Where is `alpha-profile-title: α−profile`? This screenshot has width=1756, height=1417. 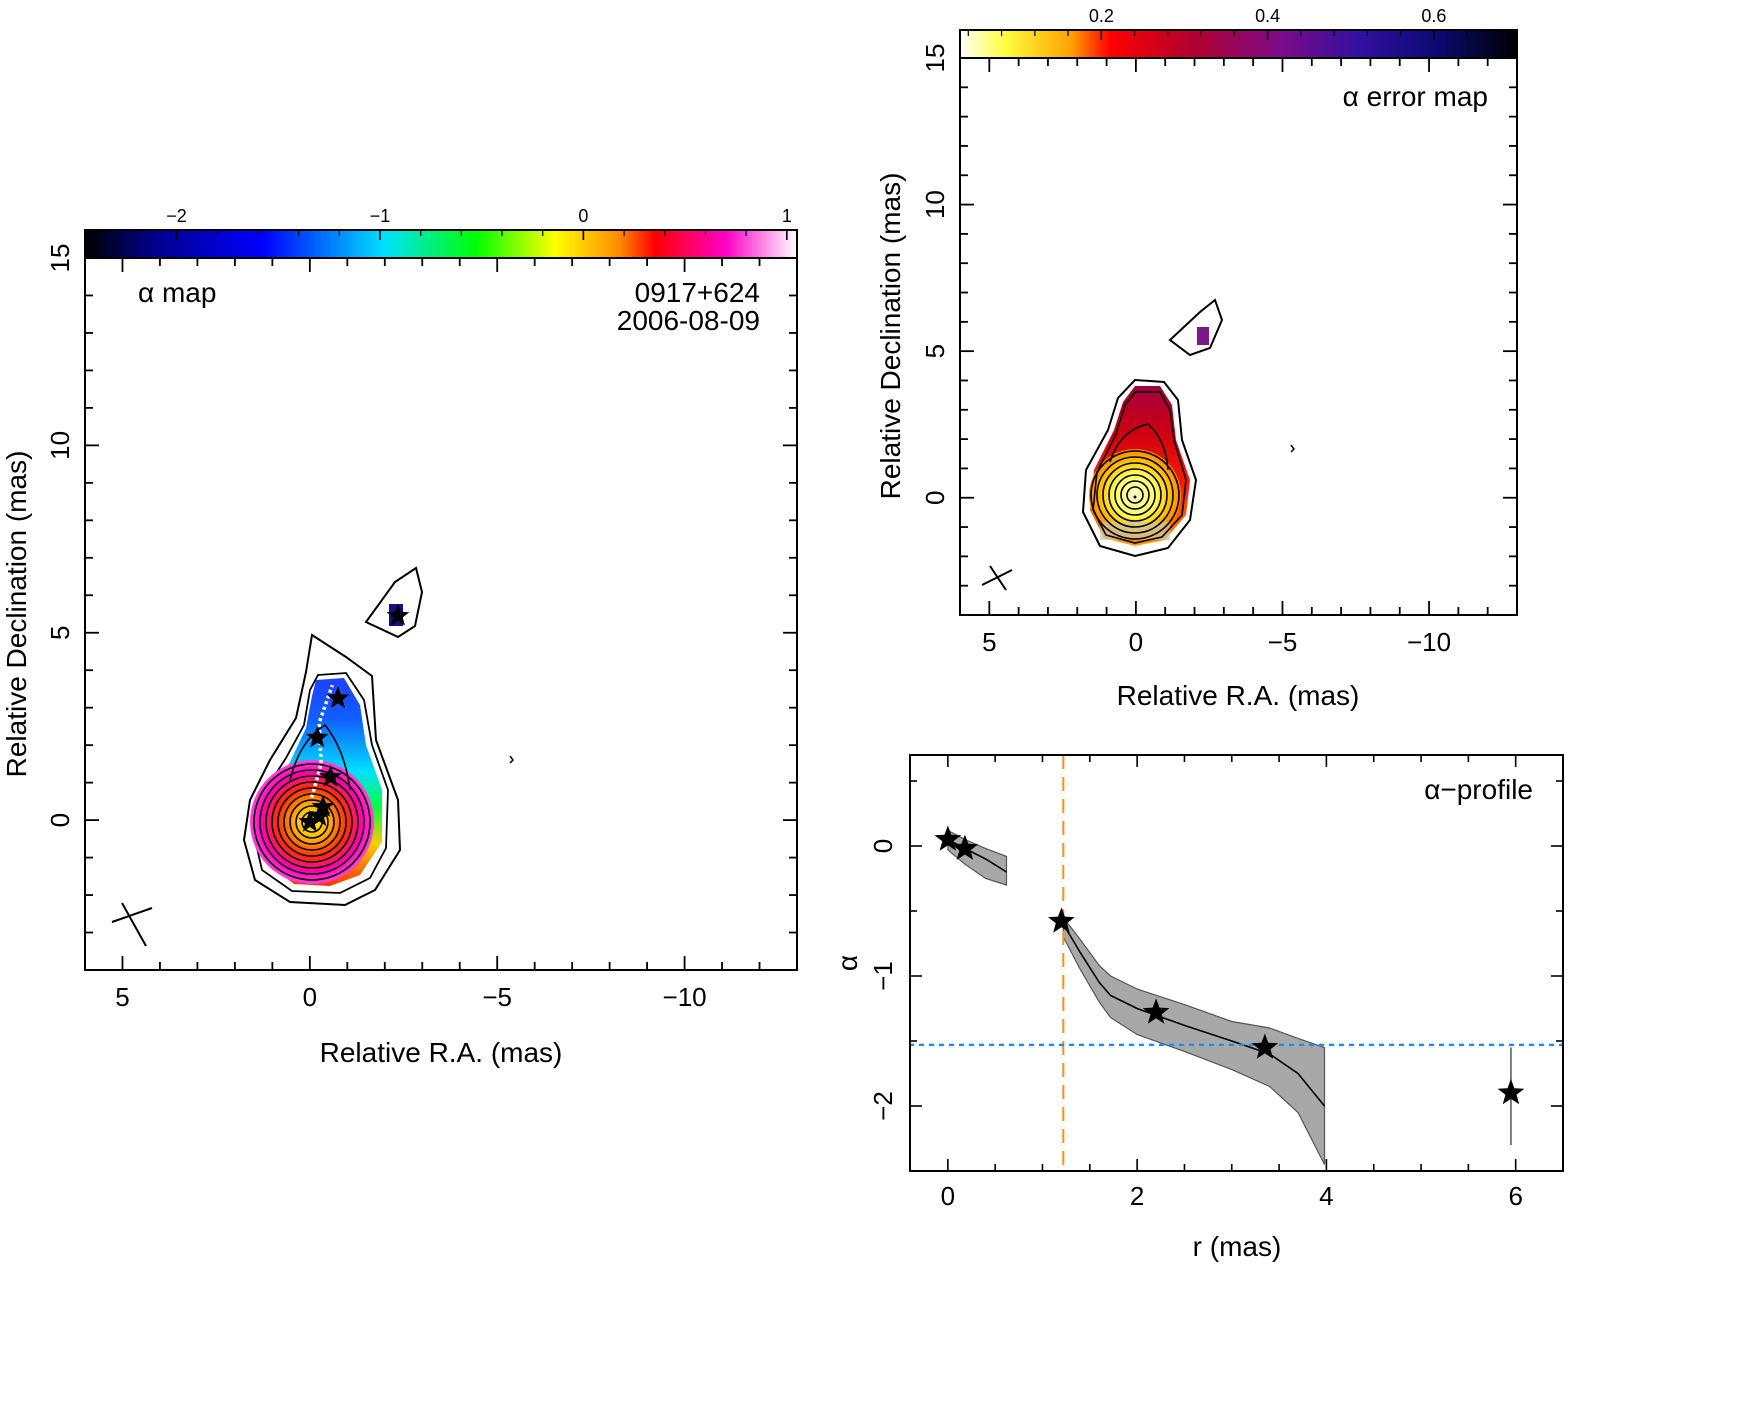
alpha-profile-title: α−profile is located at coordinates (1478, 789).